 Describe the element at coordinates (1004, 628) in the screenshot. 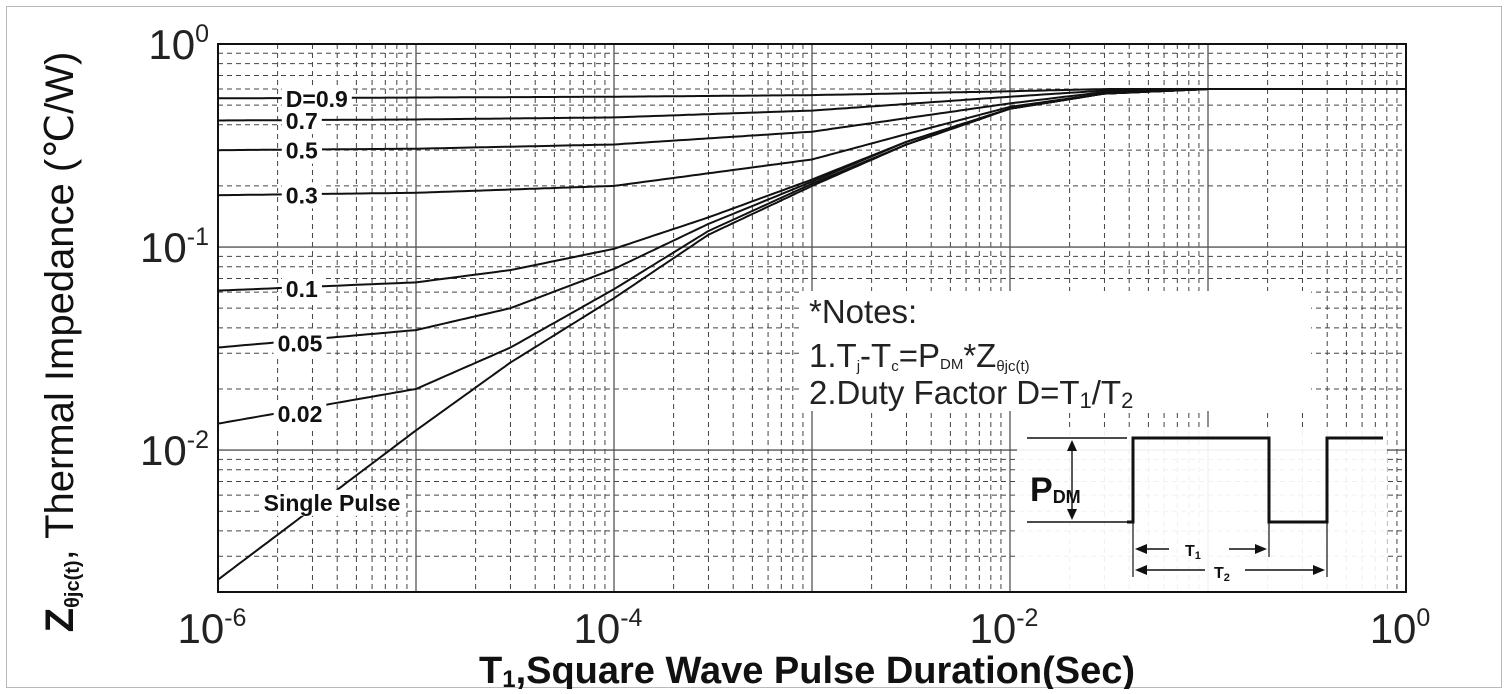

I see `x-tick-label-2: 10⁻²` at that location.